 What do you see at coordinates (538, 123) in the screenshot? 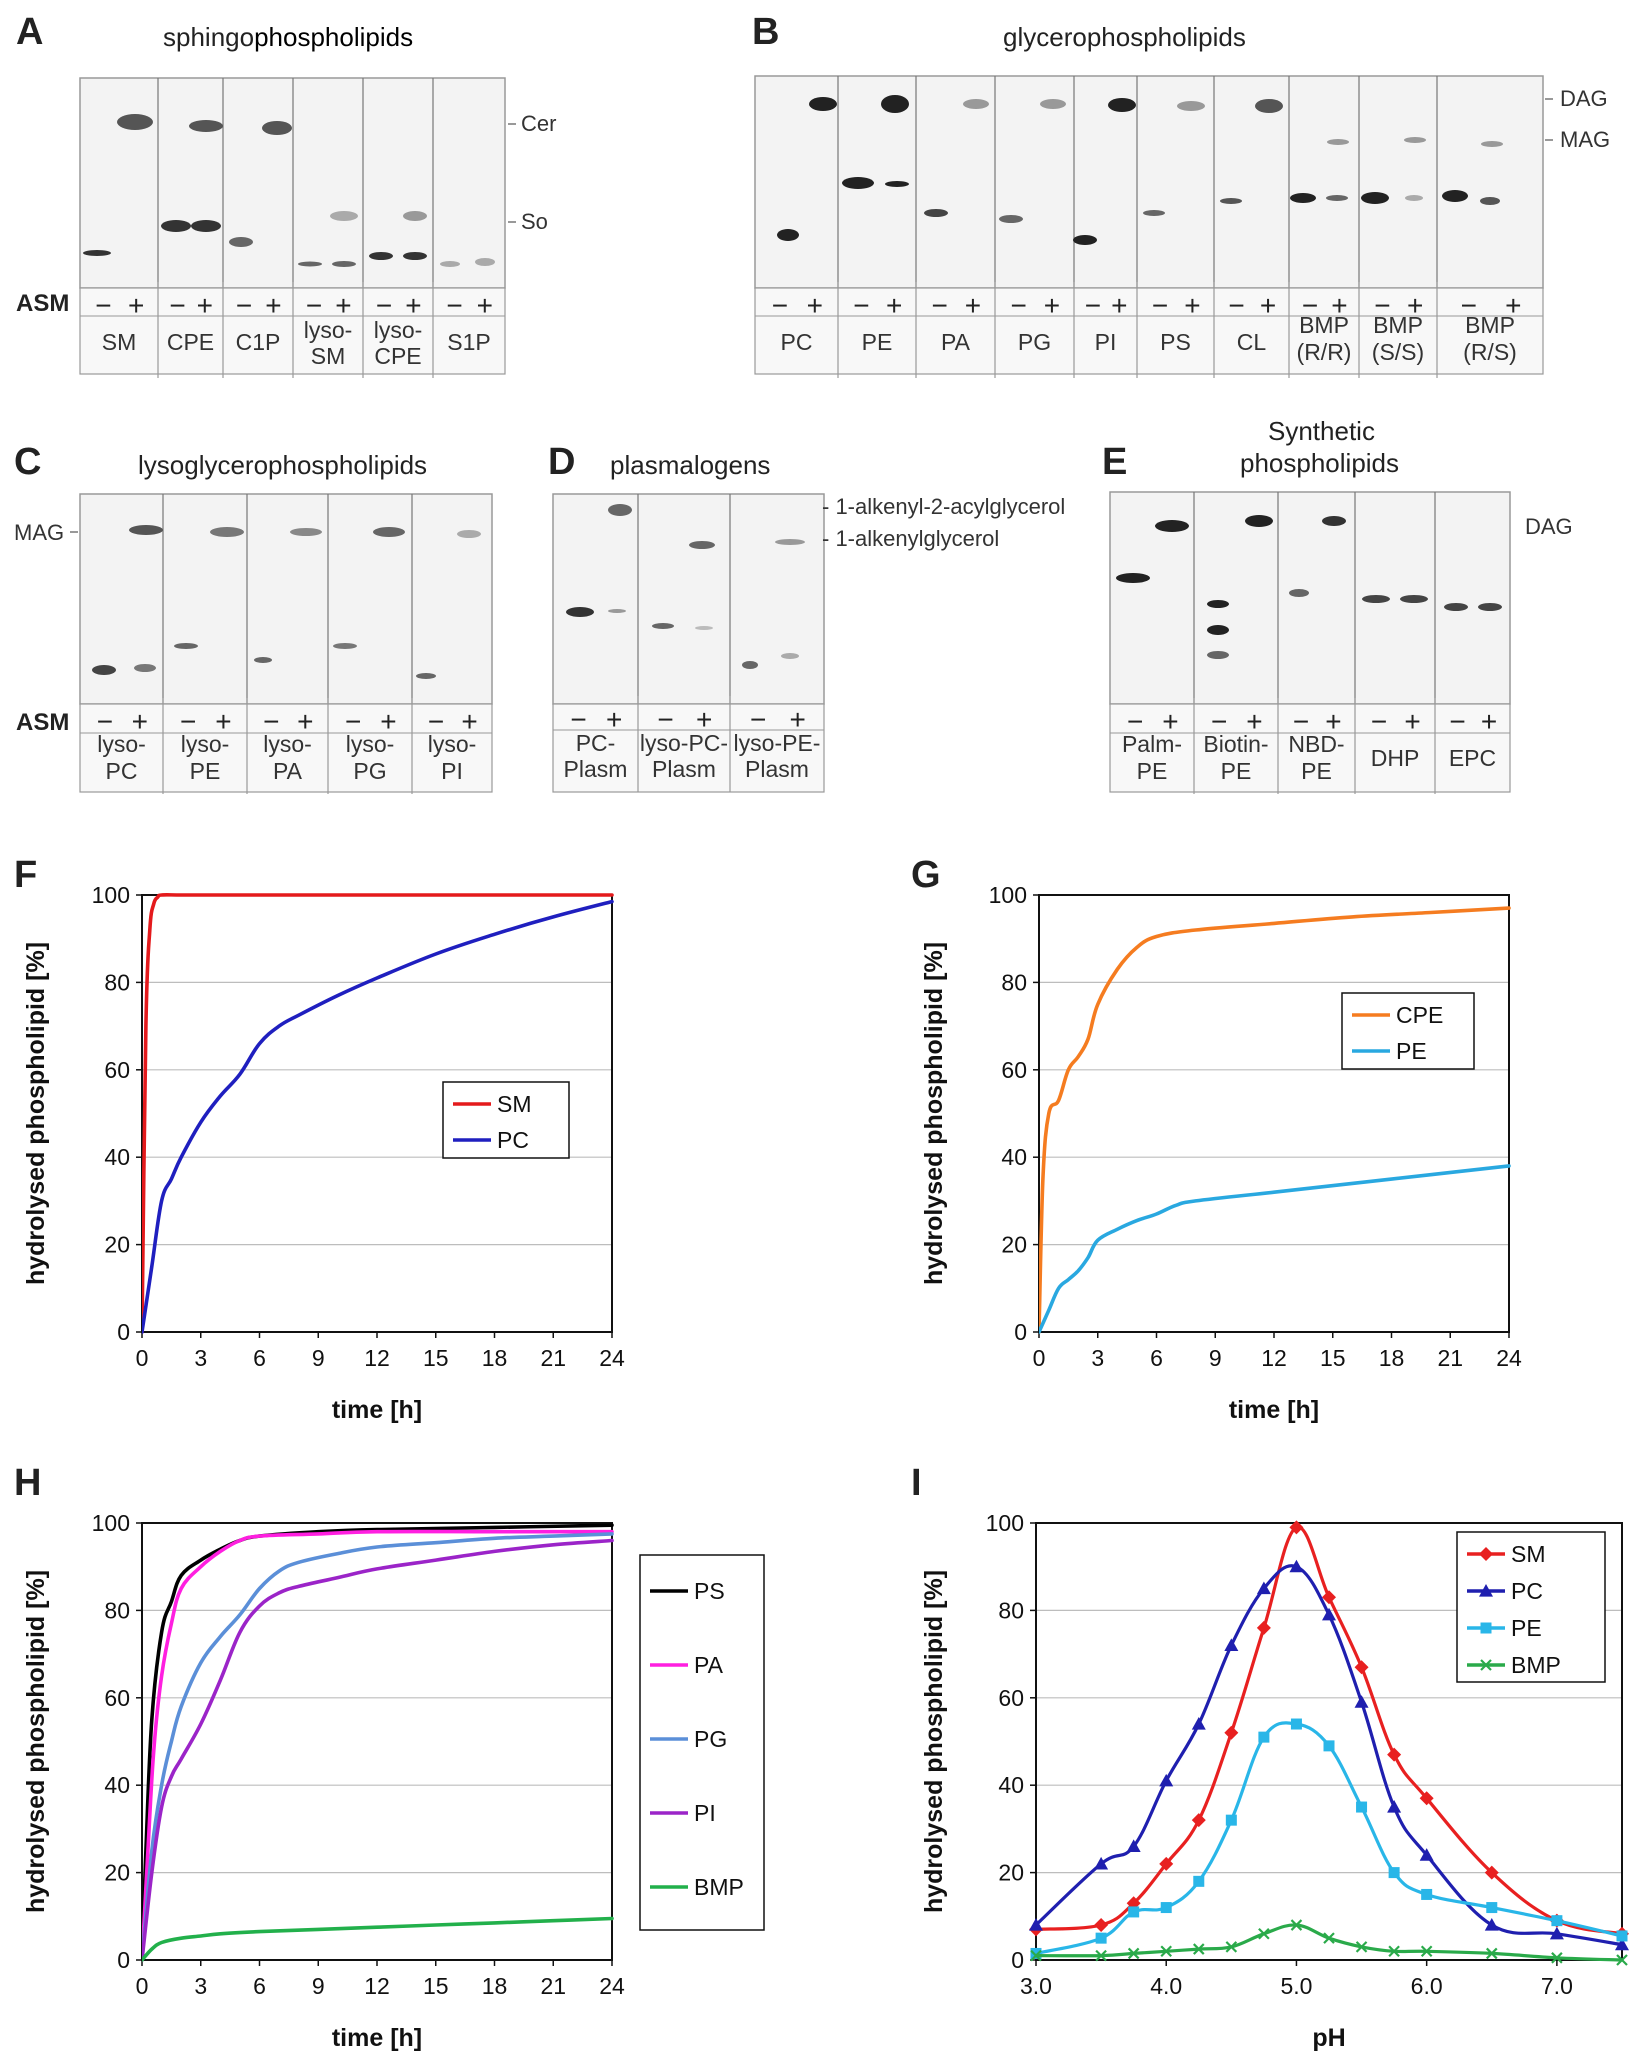
I see `band-label-cer: Cer` at bounding box center [538, 123].